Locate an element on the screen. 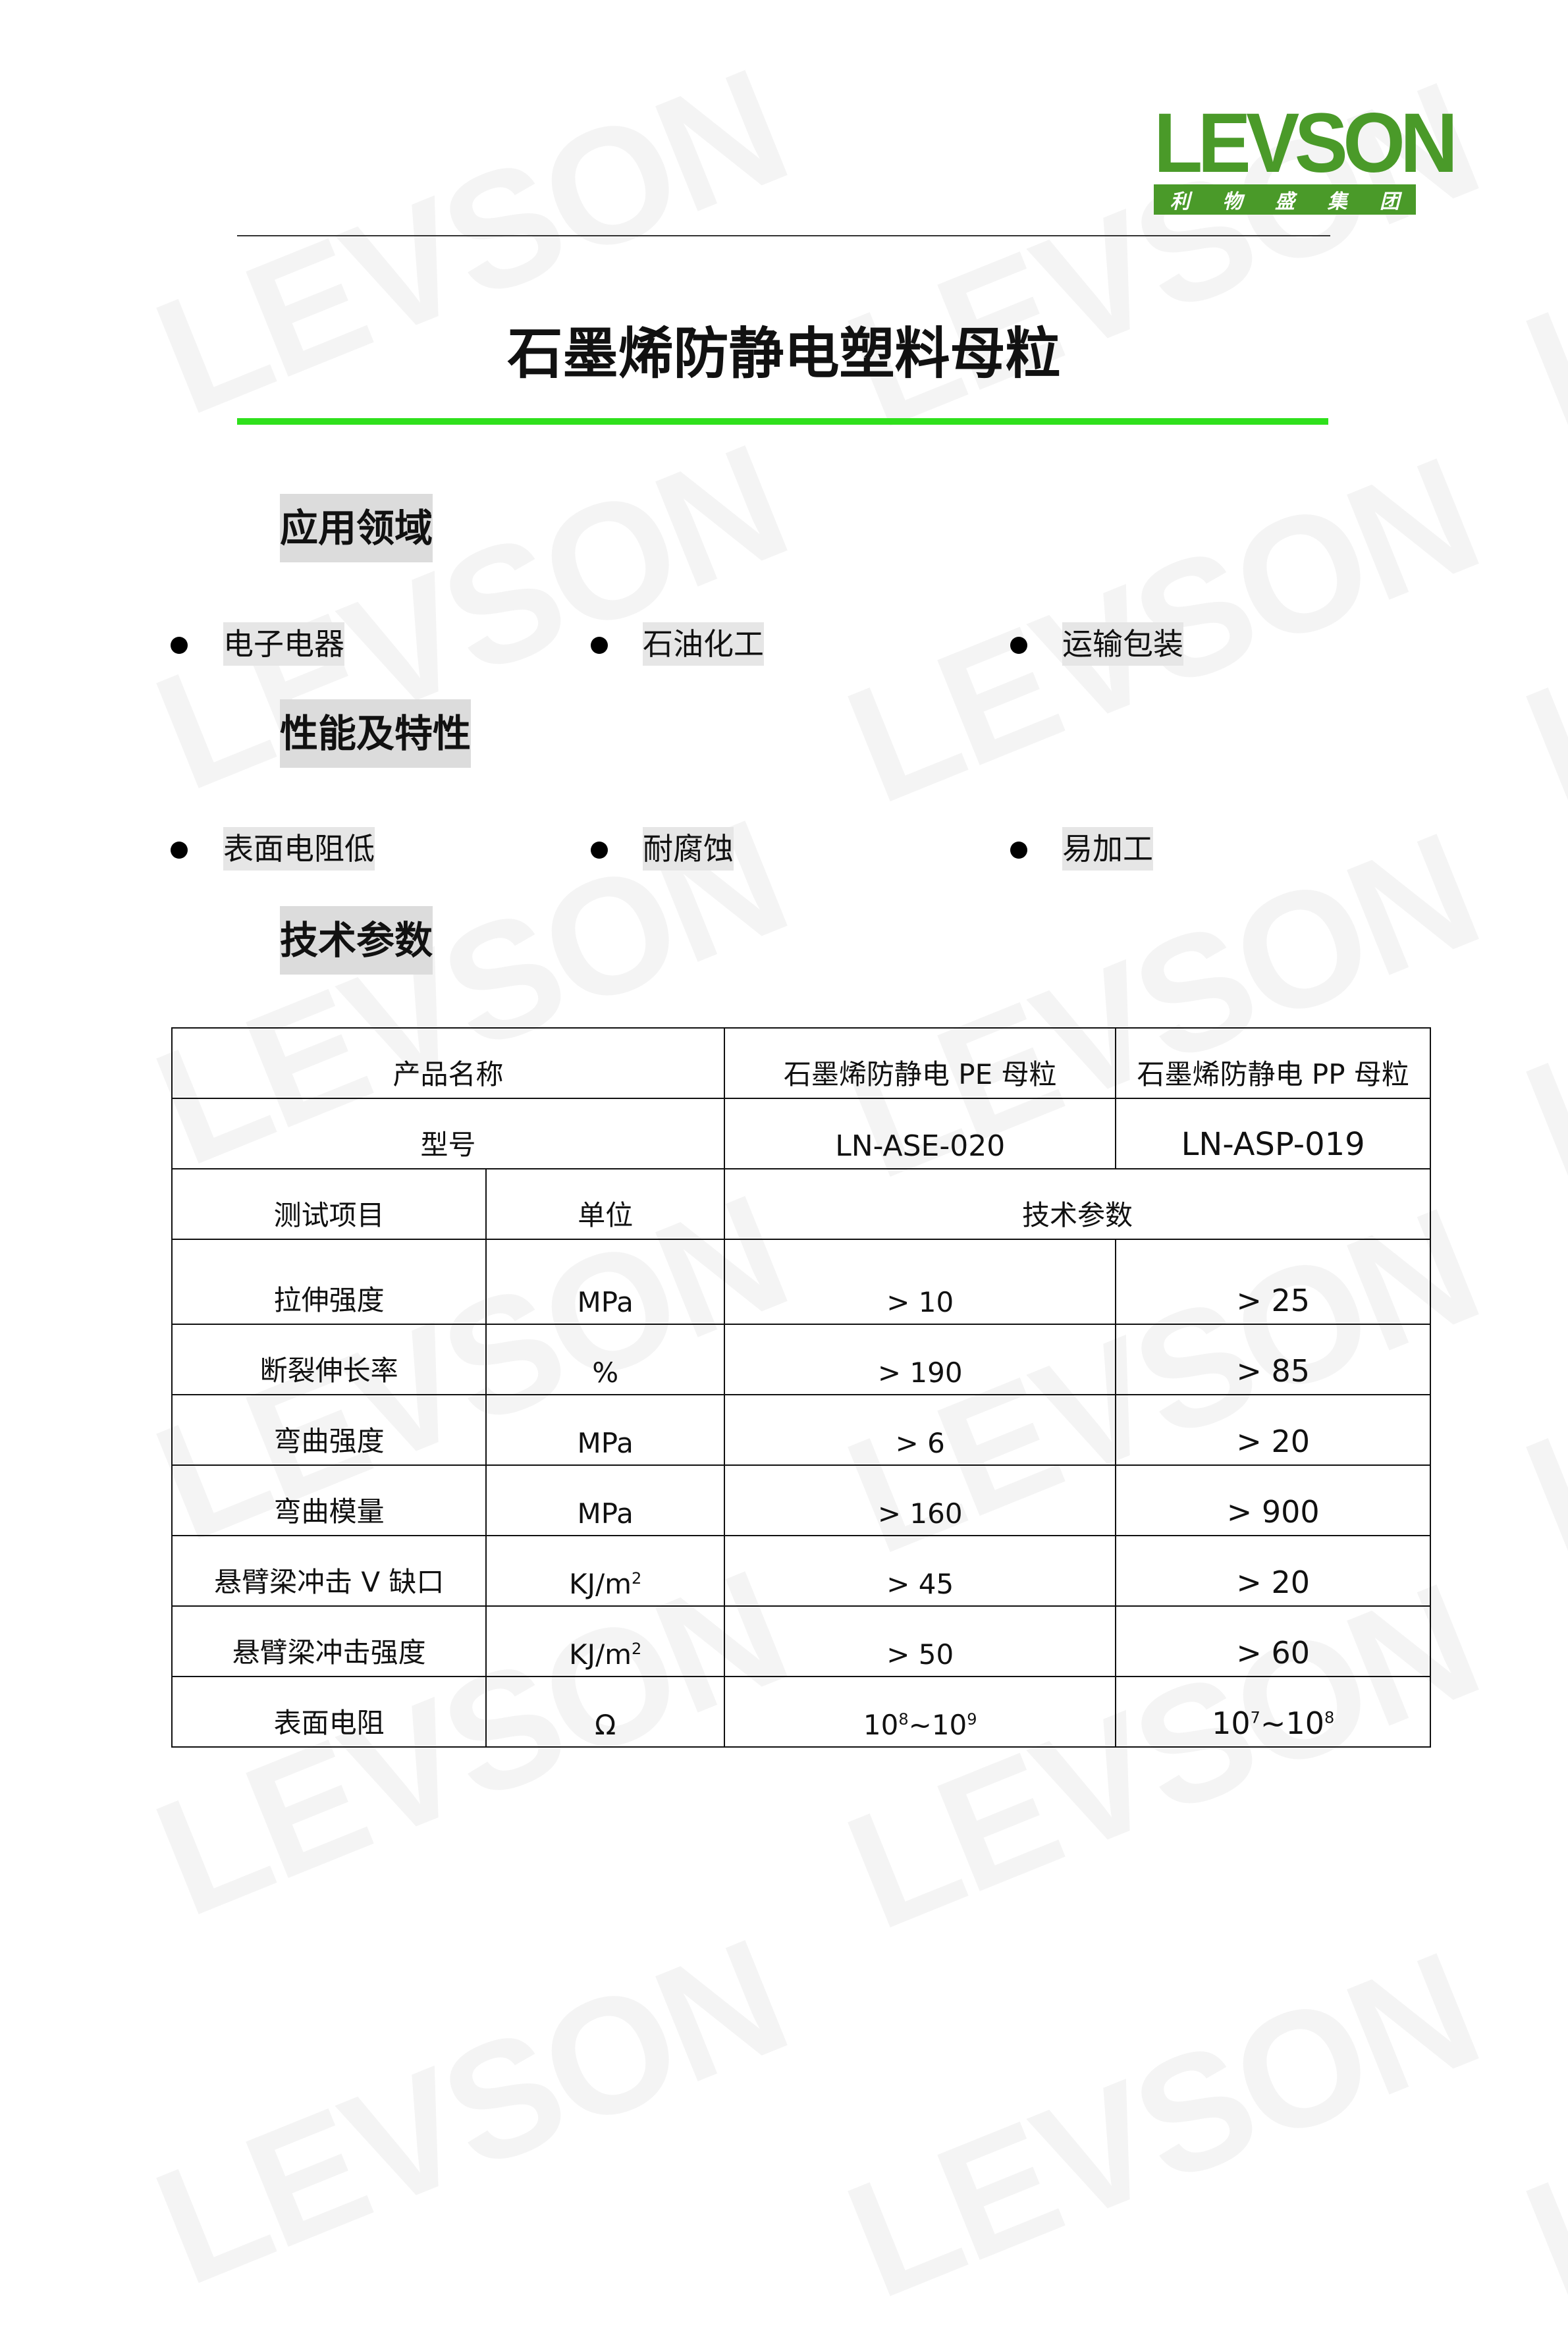 This screenshot has height=2335, width=1568. header-test-item: 测试项目 is located at coordinates (329, 1204).